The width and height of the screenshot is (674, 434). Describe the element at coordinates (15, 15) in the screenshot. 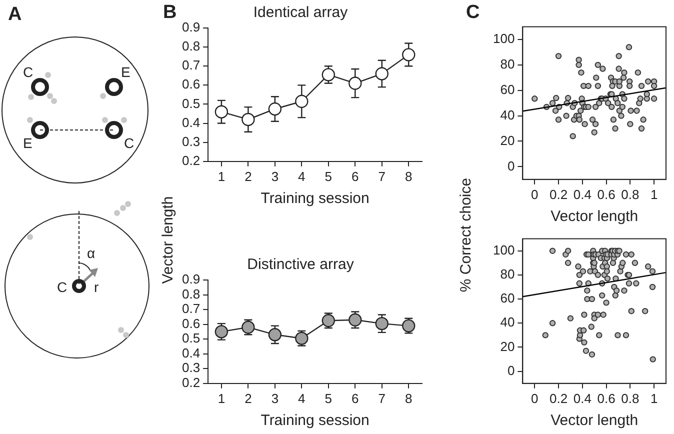

I see `text: A` at that location.